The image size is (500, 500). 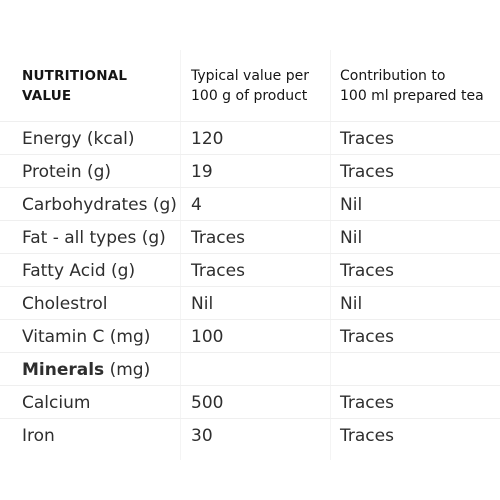 What do you see at coordinates (38, 436) in the screenshot?
I see `nutrient-name: Iron` at bounding box center [38, 436].